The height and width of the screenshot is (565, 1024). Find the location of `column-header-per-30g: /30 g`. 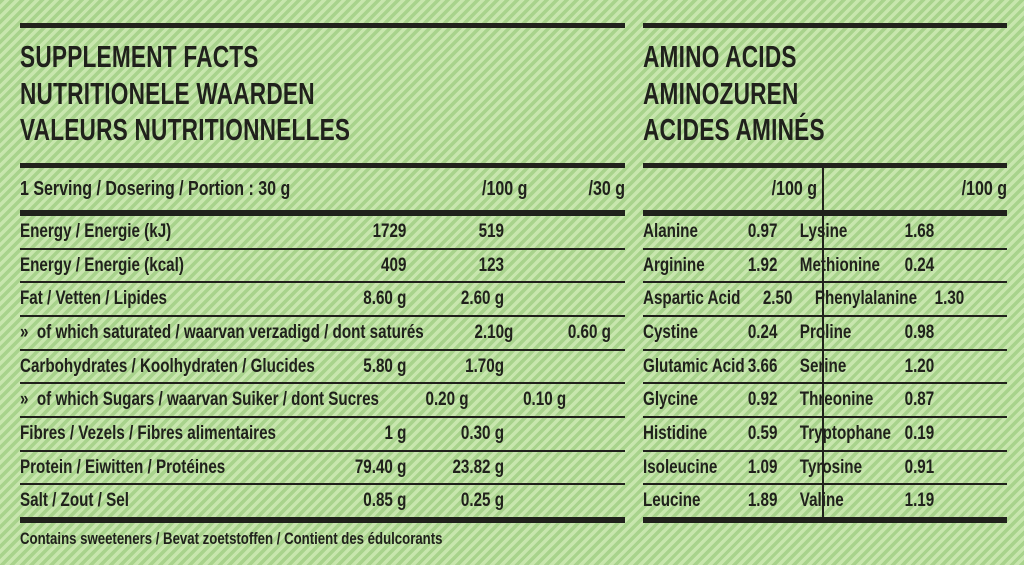

column-header-per-30g: /30 g is located at coordinates (606, 189).